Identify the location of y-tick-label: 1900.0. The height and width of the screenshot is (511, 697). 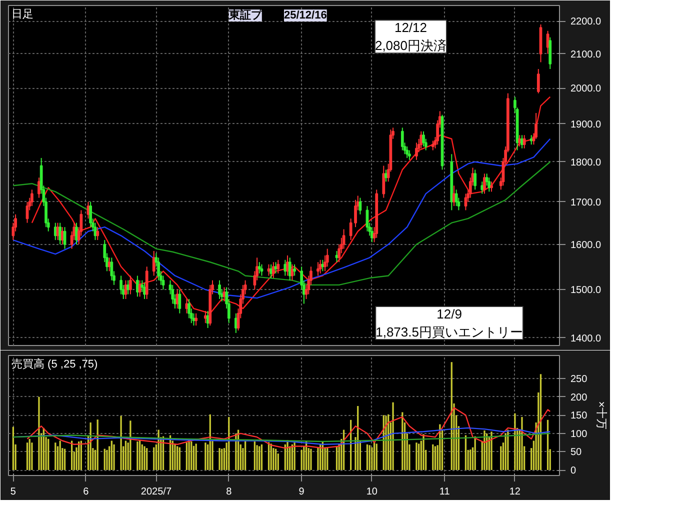
(586, 124).